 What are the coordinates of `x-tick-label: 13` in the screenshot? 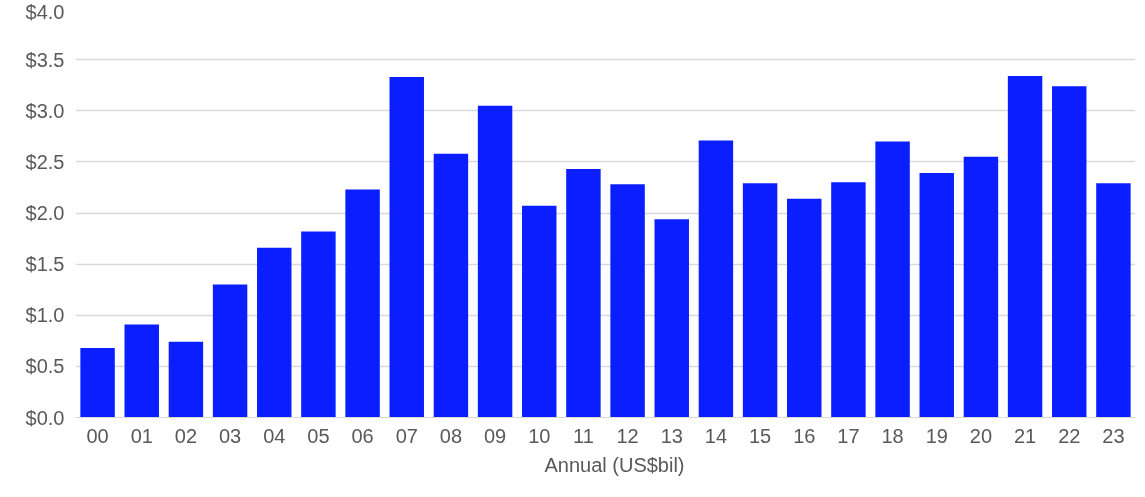 It's located at (671, 435).